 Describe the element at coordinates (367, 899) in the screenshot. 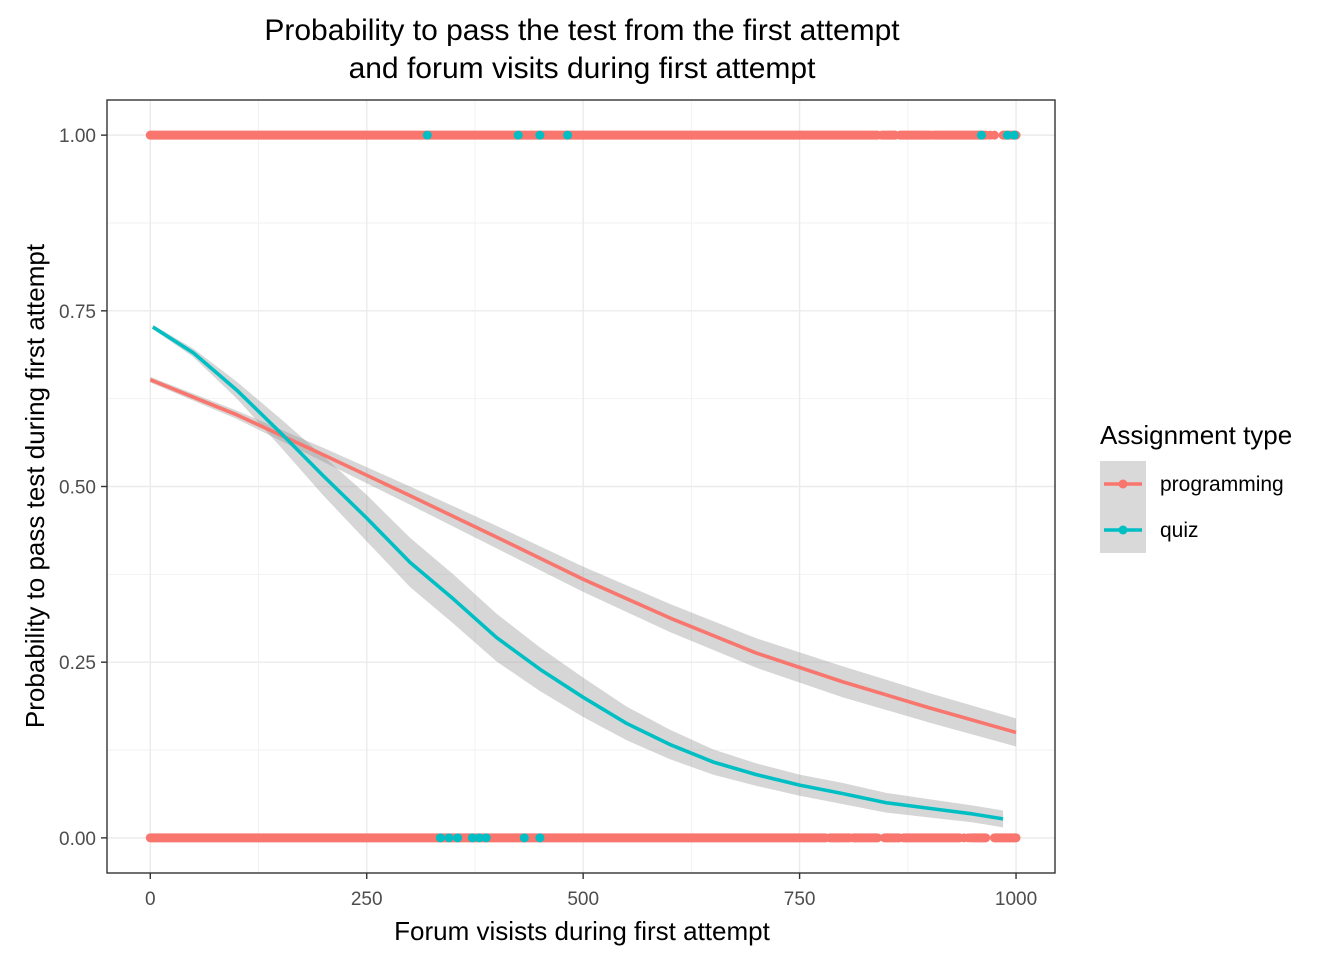

I see `x-tick-label: 250` at that location.